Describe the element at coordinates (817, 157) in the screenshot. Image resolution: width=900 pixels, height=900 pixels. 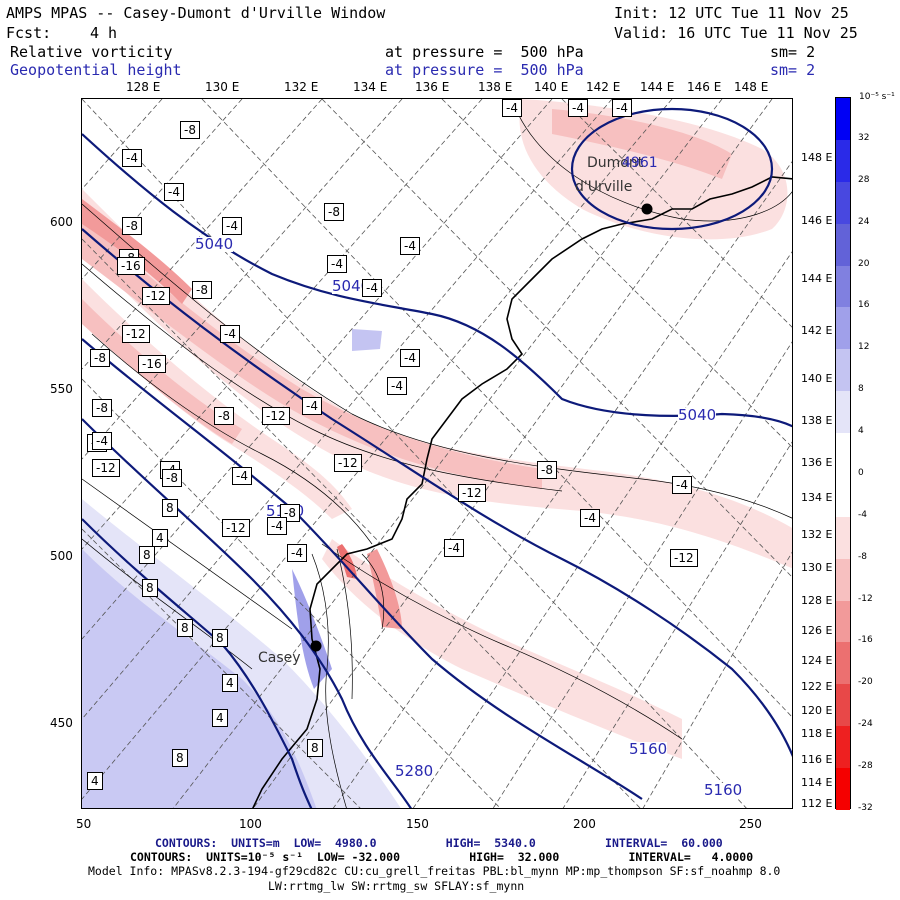
I see `right-lon-label: 148 E` at that location.